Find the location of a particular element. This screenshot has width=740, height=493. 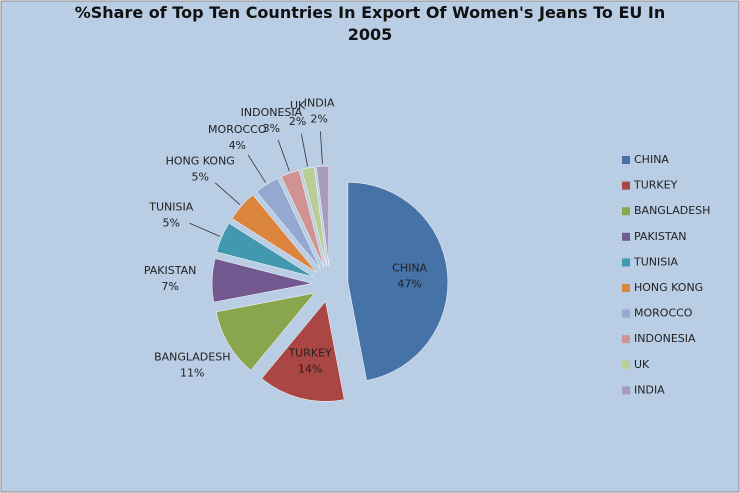

data-label-name: CHINA is located at coordinates (409, 267).